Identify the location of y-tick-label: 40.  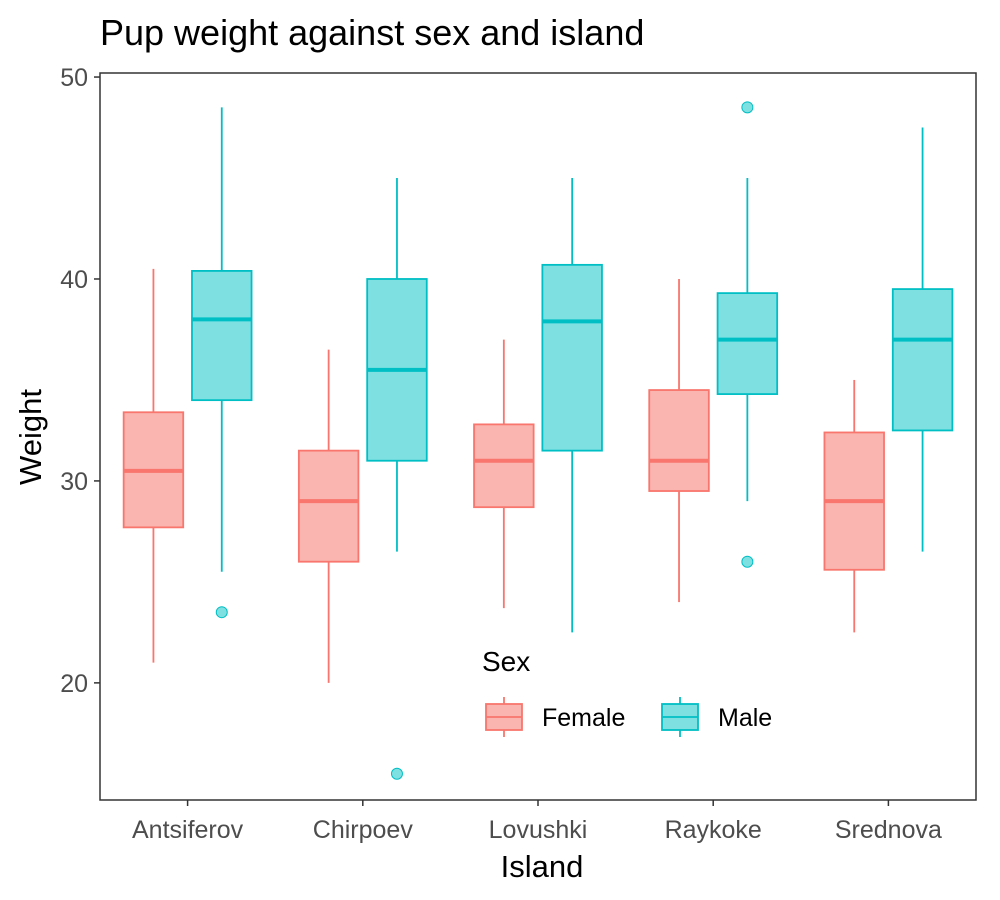
(74, 280).